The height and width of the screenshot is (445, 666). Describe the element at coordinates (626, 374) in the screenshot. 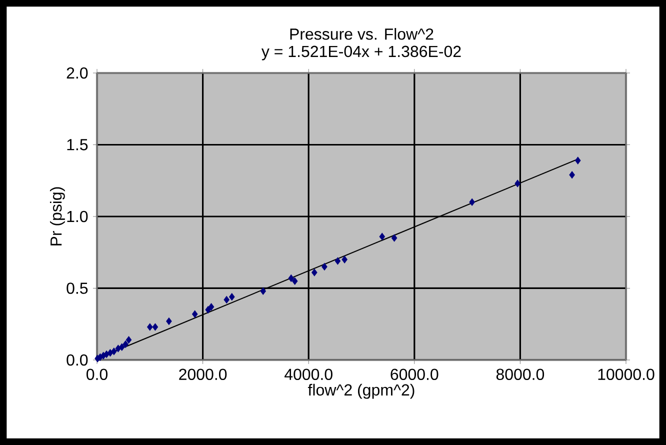

I see `x-tick-label: 10000.0` at that location.